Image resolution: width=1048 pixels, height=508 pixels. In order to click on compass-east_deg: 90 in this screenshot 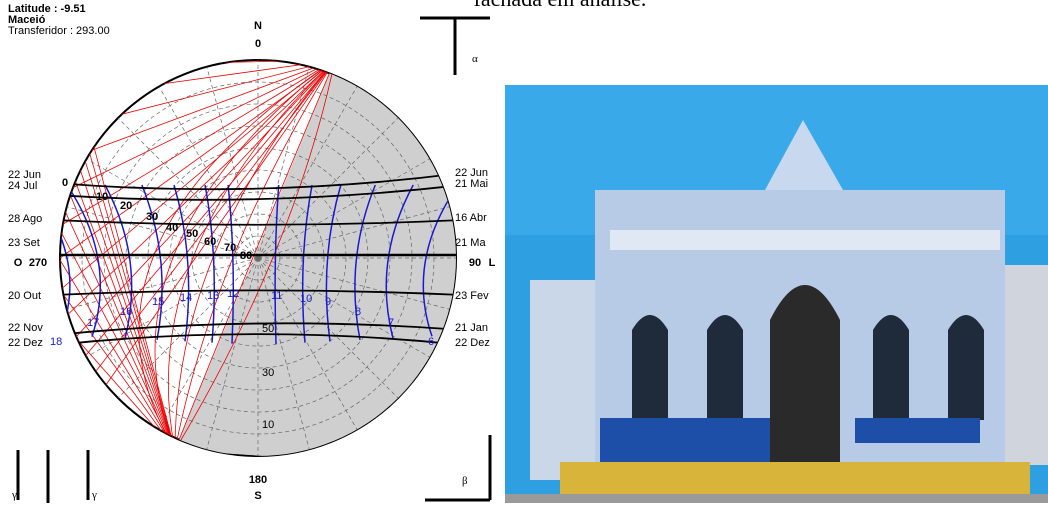, I will do `click(475, 263)`.